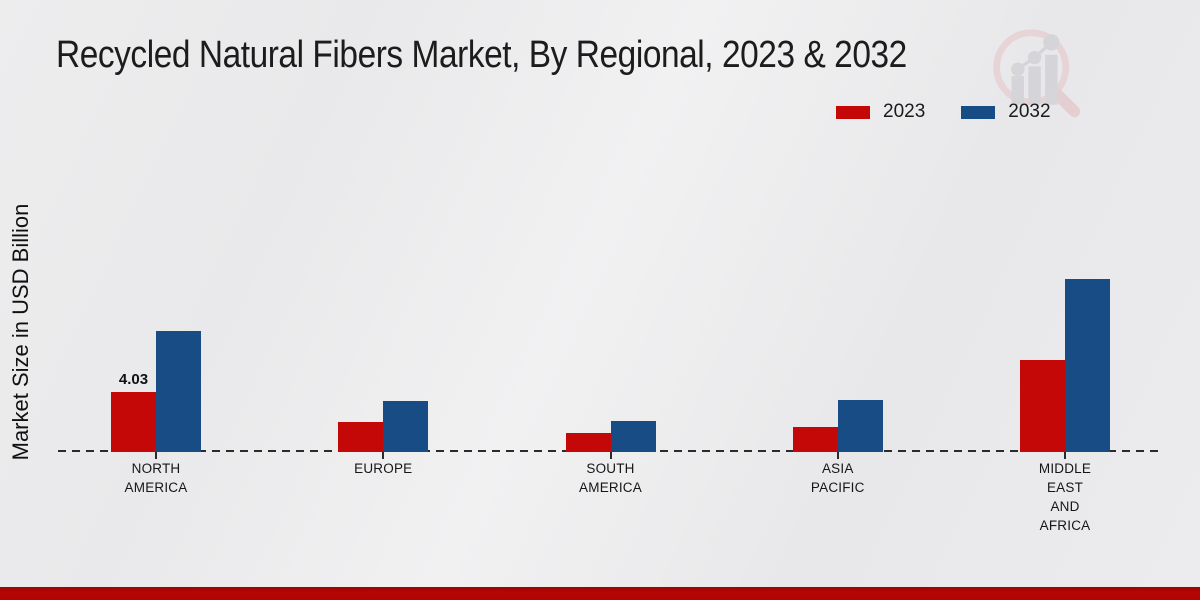 The image size is (1200, 600). I want to click on bar-2023-north-america, so click(133, 422).